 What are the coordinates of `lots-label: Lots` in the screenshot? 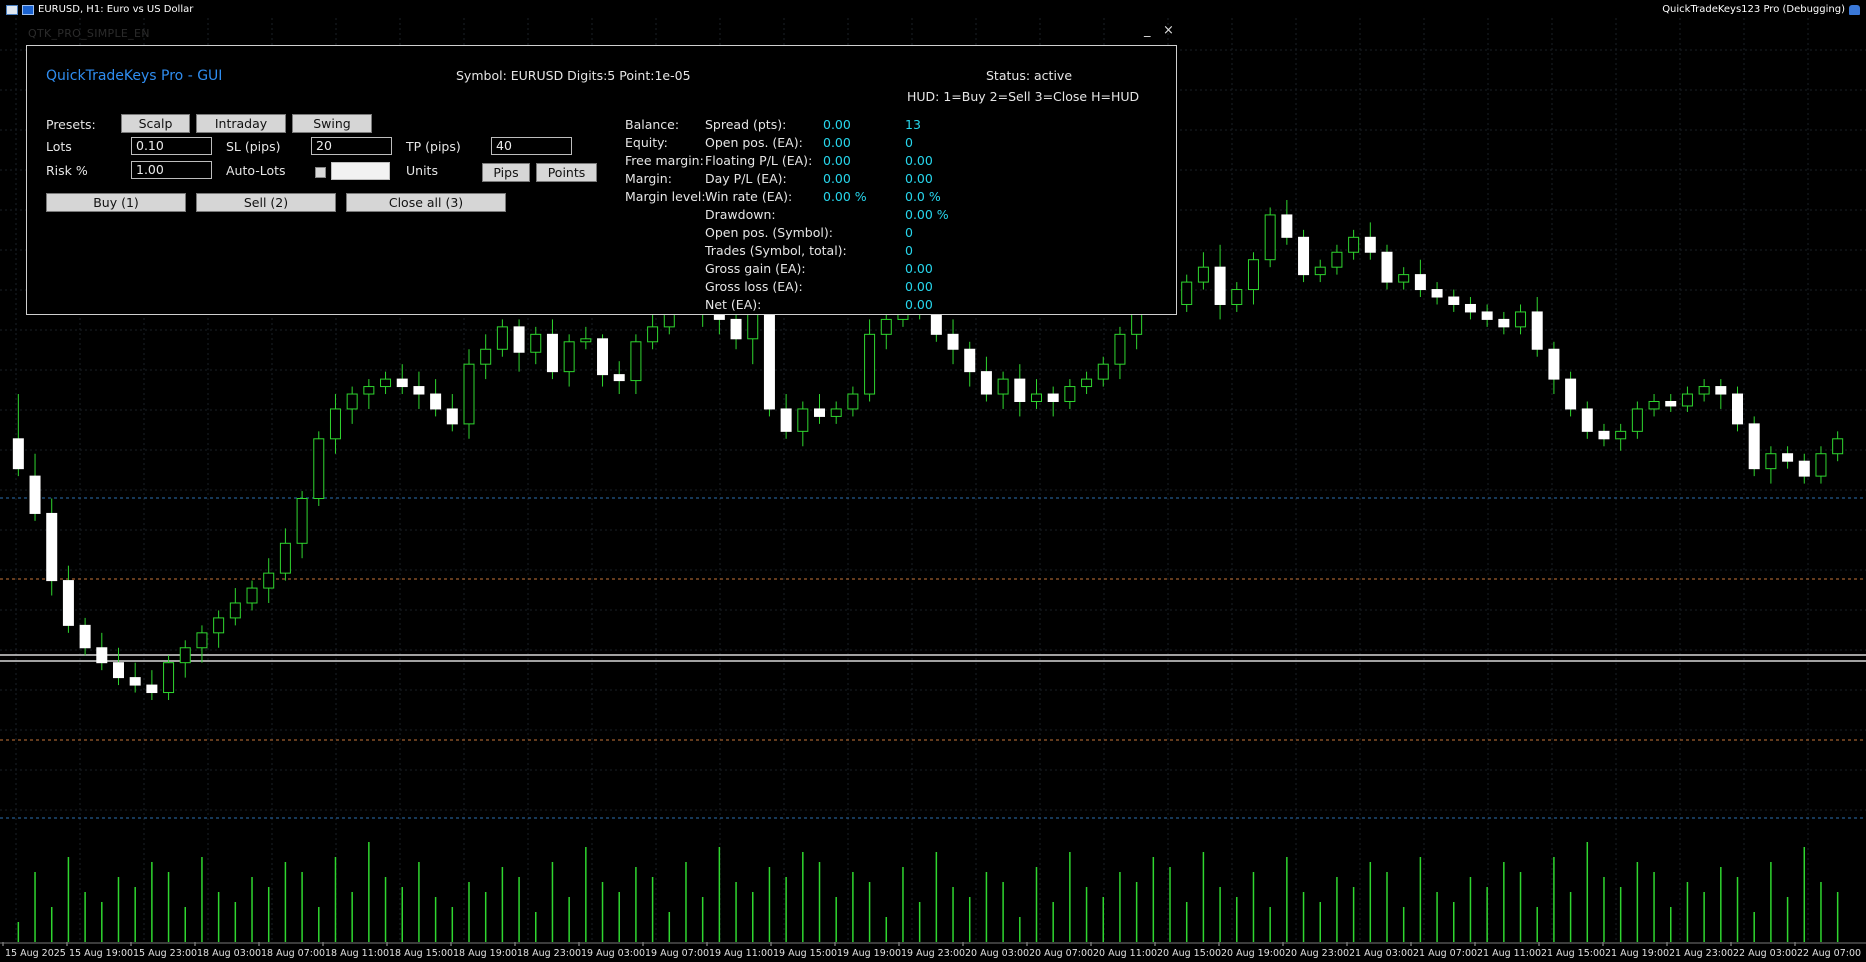 It's located at (59, 146).